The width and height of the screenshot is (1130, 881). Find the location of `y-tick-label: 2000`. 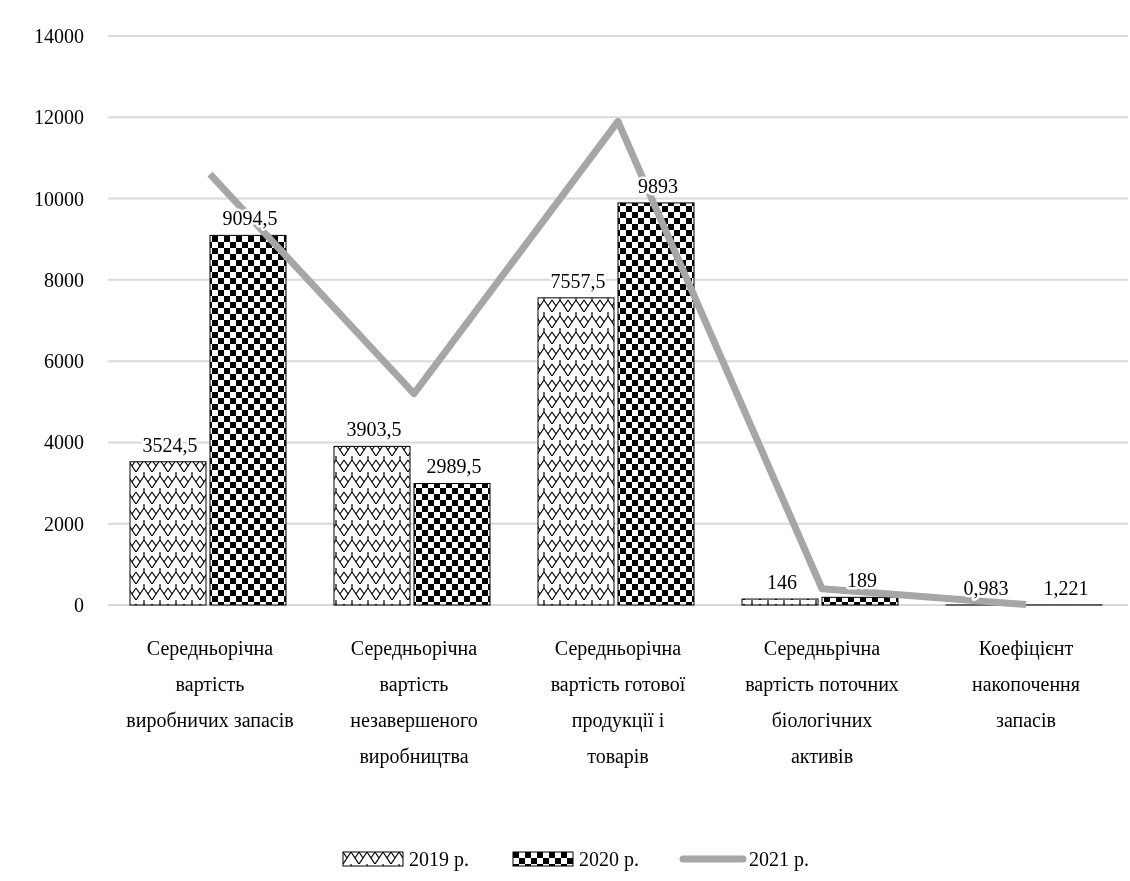

y-tick-label: 2000 is located at coordinates (64, 523).